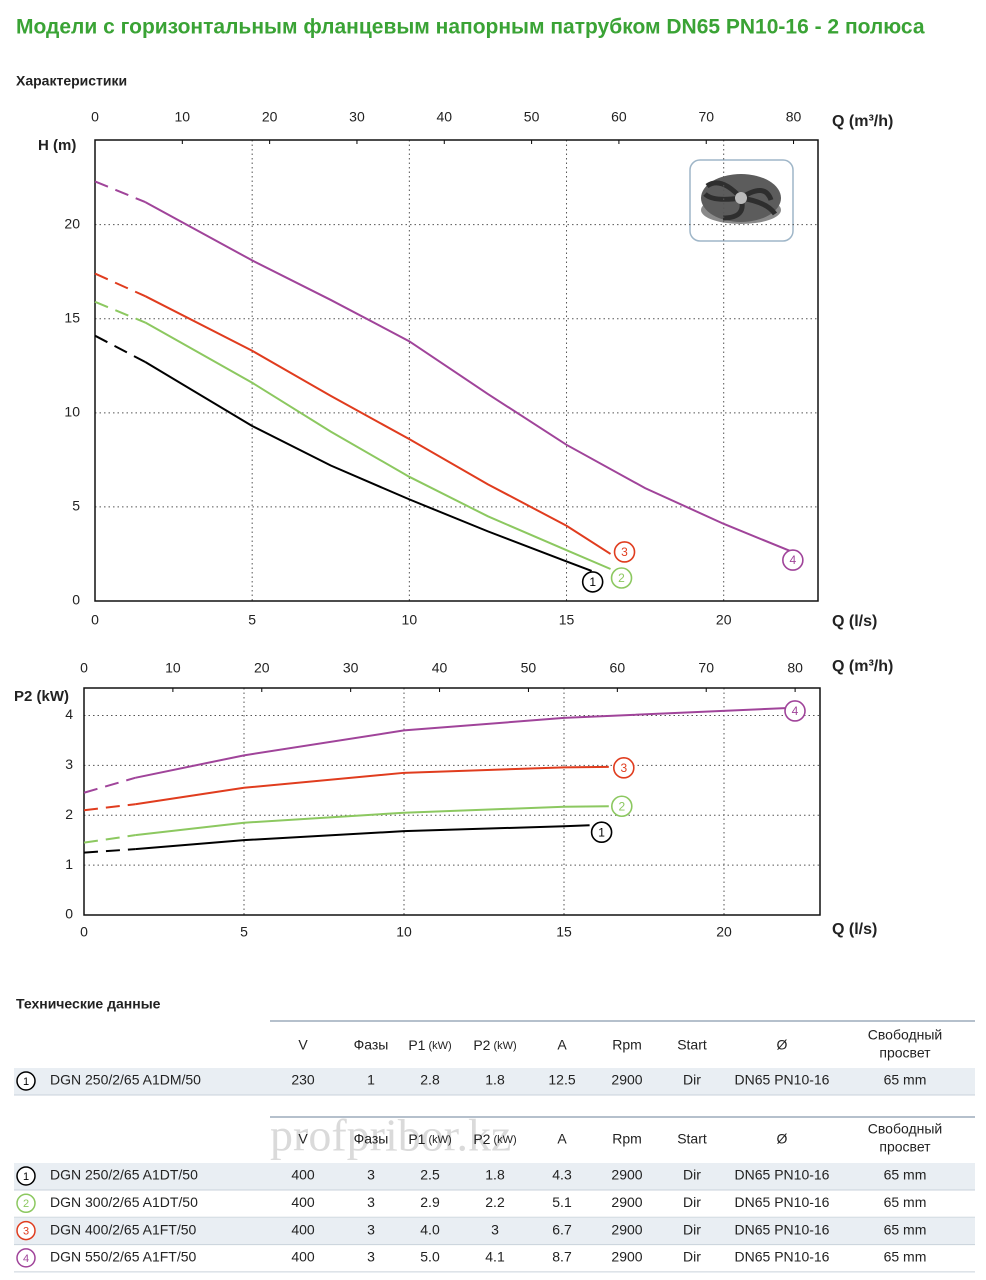 The height and width of the screenshot is (1280, 986). I want to click on x-tick-label: 20, so click(724, 932).